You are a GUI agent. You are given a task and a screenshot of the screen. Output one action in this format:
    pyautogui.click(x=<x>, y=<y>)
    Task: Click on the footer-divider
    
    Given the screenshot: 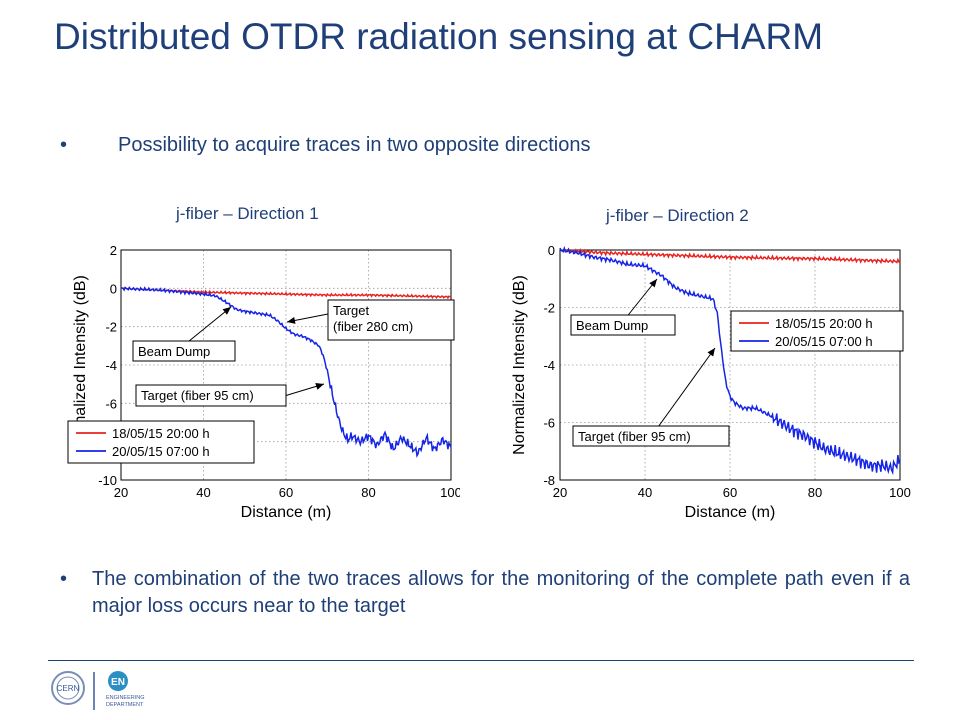 What is the action you would take?
    pyautogui.click(x=481, y=660)
    